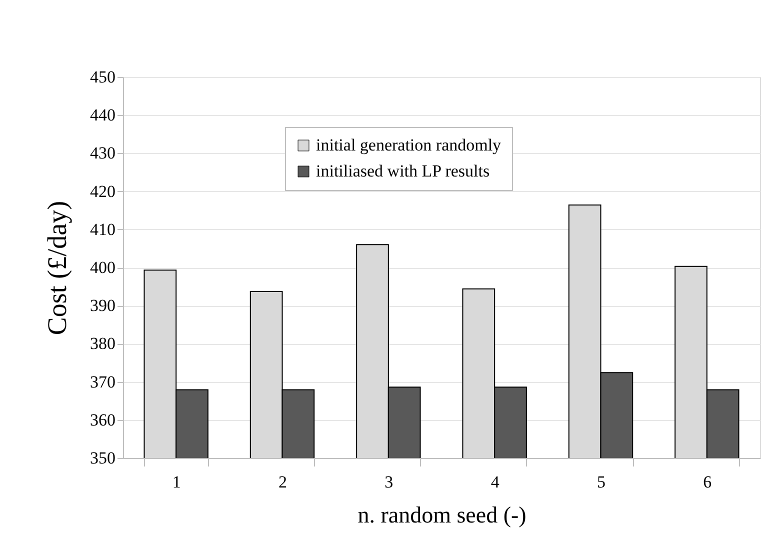  Describe the element at coordinates (495, 482) in the screenshot. I see `x-tick-label: 4` at that location.